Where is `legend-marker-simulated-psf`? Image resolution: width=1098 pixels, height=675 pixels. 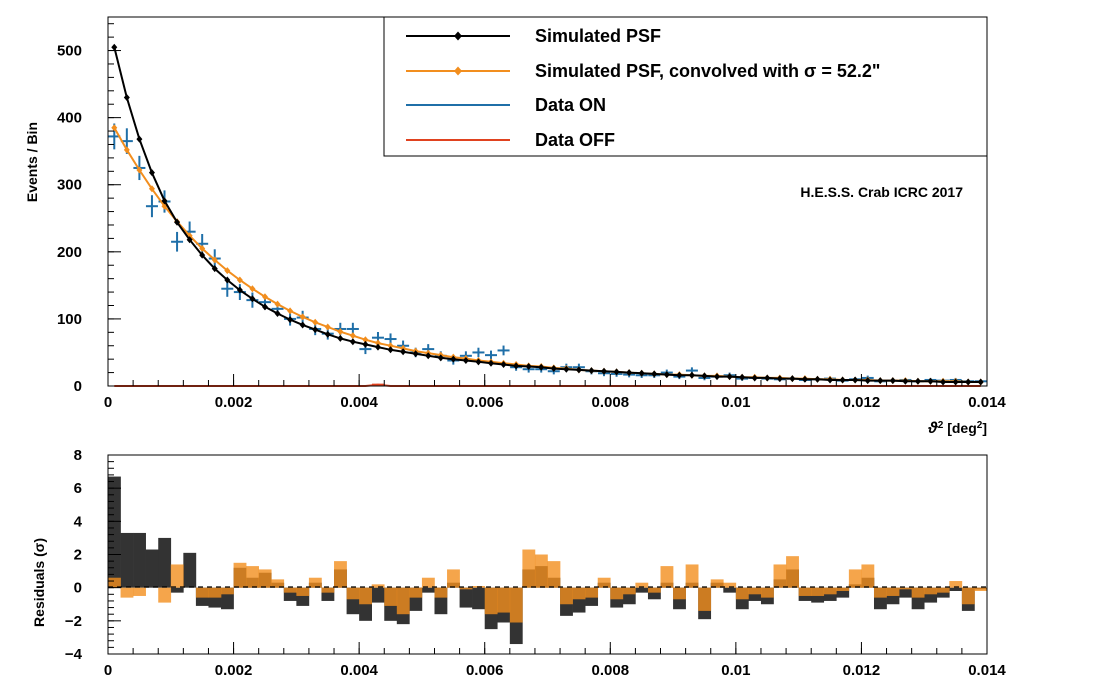 legend-marker-simulated-psf is located at coordinates (458, 36).